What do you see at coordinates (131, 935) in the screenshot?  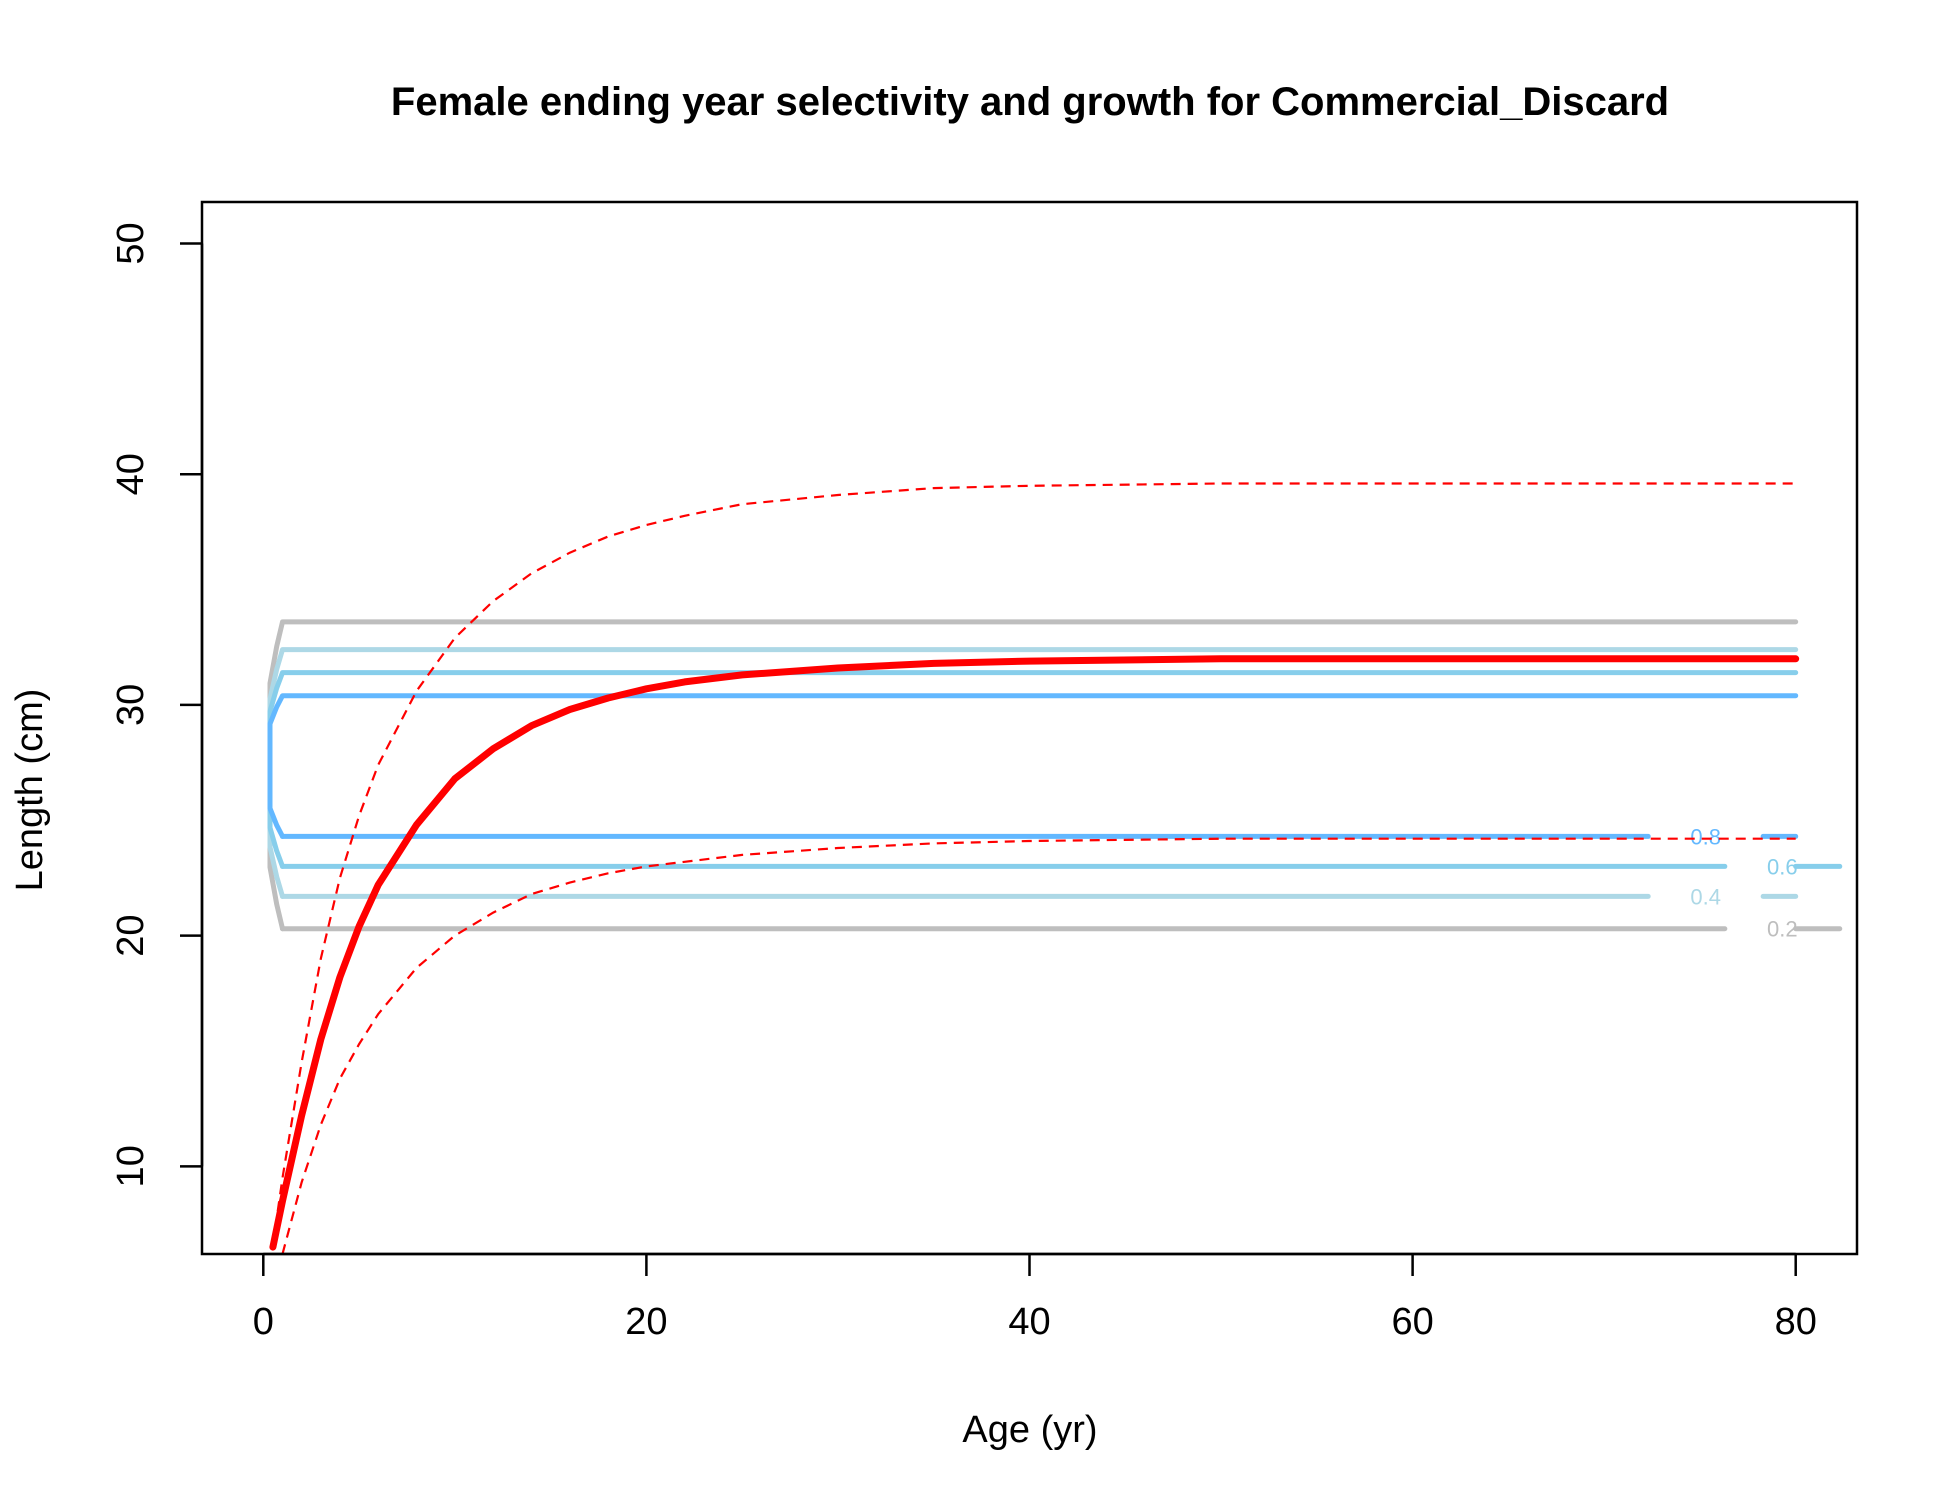 I see `y-tick-label-20: 20` at bounding box center [131, 935].